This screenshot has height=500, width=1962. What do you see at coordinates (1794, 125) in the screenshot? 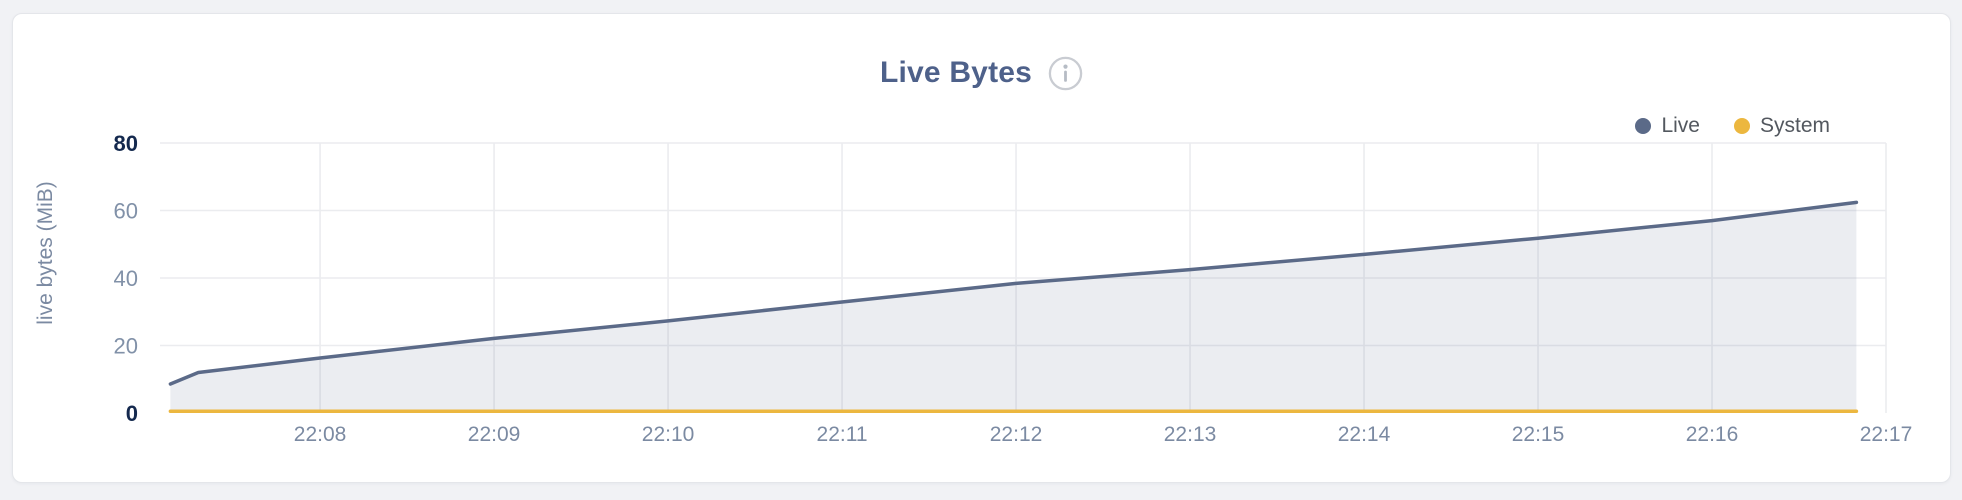
I see `legend-label: System` at bounding box center [1794, 125].